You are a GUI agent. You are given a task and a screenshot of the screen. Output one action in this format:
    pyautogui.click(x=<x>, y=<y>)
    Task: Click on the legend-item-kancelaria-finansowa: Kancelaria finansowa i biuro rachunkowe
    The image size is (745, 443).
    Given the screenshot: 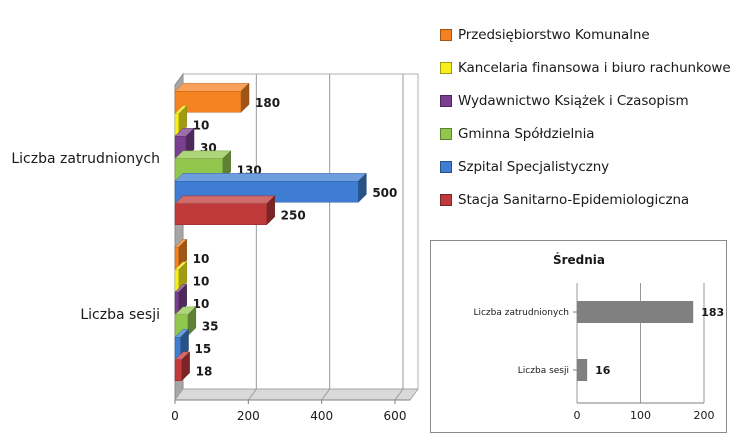 What is the action you would take?
    pyautogui.click(x=592, y=67)
    